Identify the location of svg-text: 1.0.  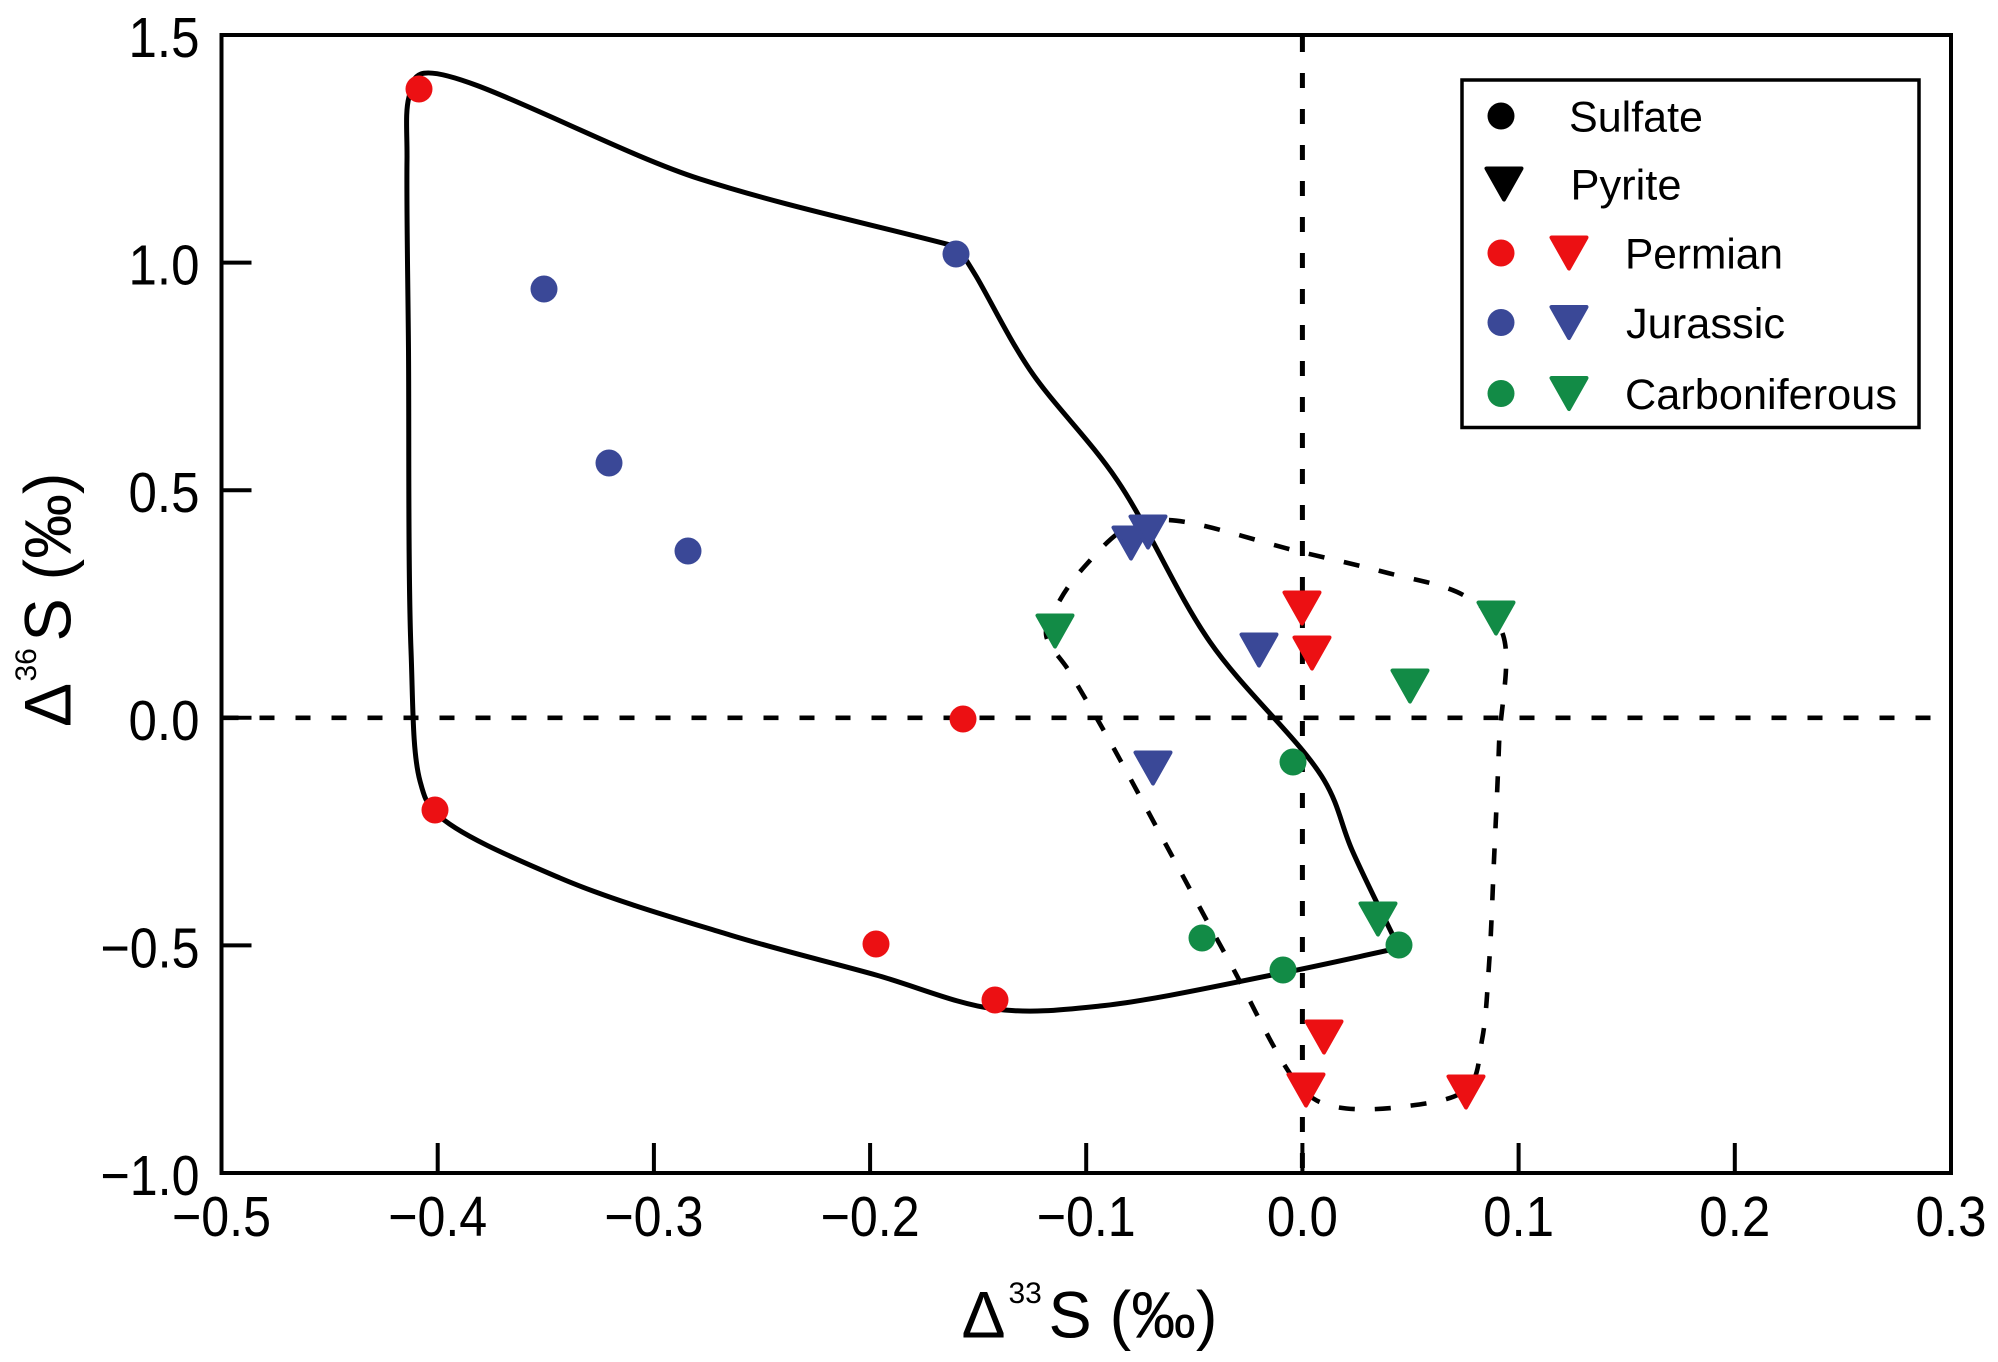
(164, 266).